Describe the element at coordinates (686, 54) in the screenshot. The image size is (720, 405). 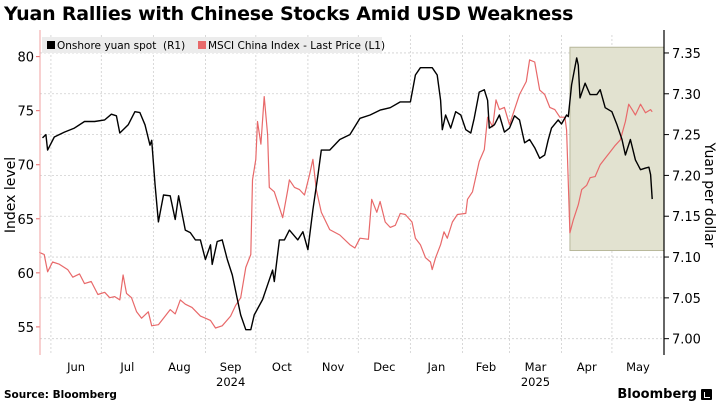
I see `y-right-tick-label: 7.35` at that location.